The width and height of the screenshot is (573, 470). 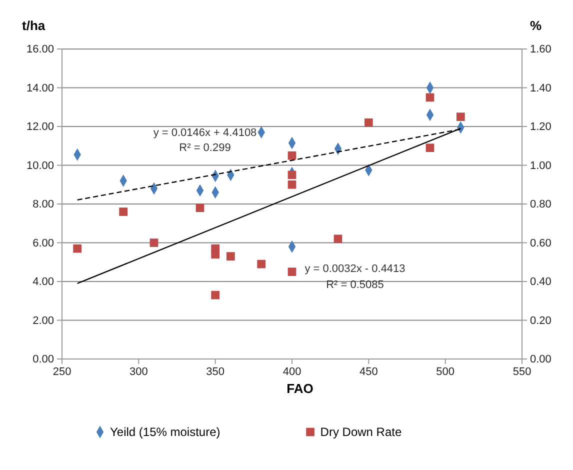 What do you see at coordinates (40, 127) in the screenshot?
I see `y-tick-label: 12.00` at bounding box center [40, 127].